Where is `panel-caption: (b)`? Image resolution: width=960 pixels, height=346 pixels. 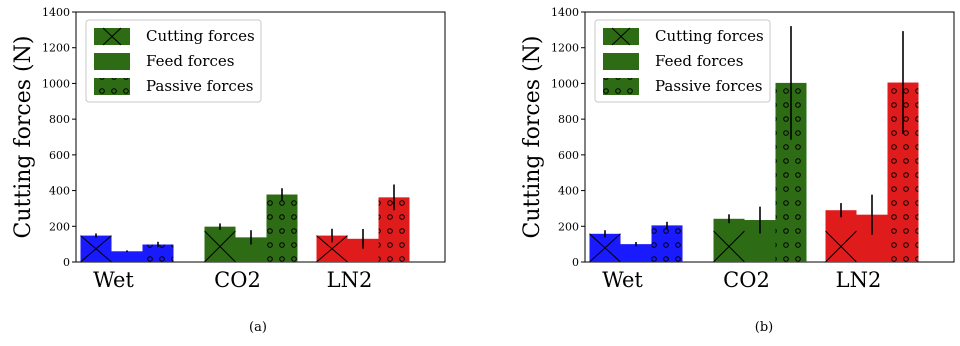 panel-caption: (b) is located at coordinates (764, 327).